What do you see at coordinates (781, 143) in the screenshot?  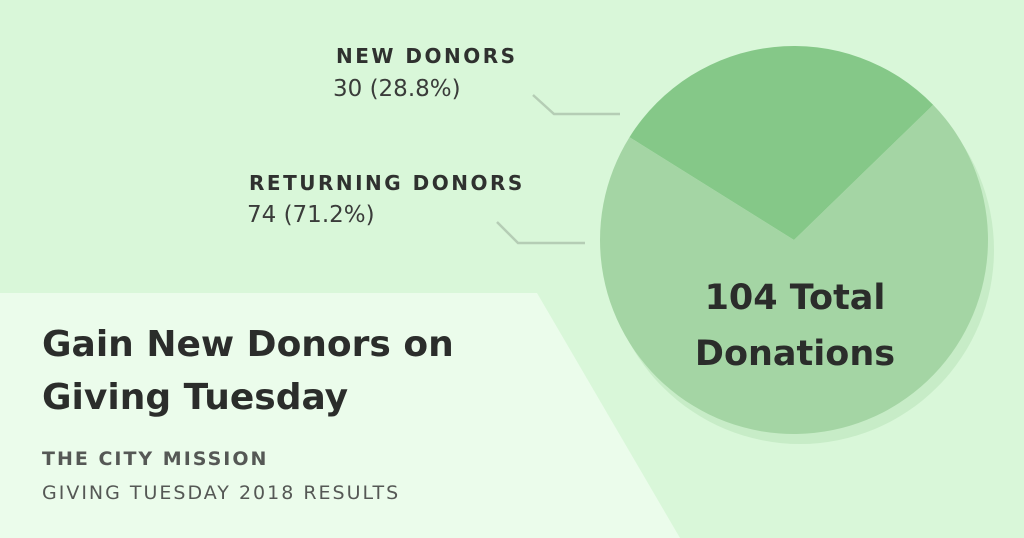 I see `pie-slice-new-donors` at bounding box center [781, 143].